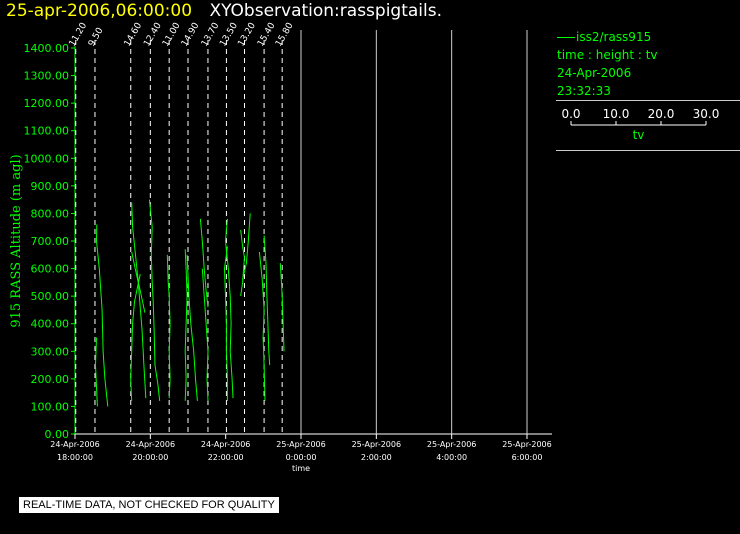 This screenshot has width=740, height=534. Describe the element at coordinates (301, 468) in the screenshot. I see `x-axis-title: time` at that location.